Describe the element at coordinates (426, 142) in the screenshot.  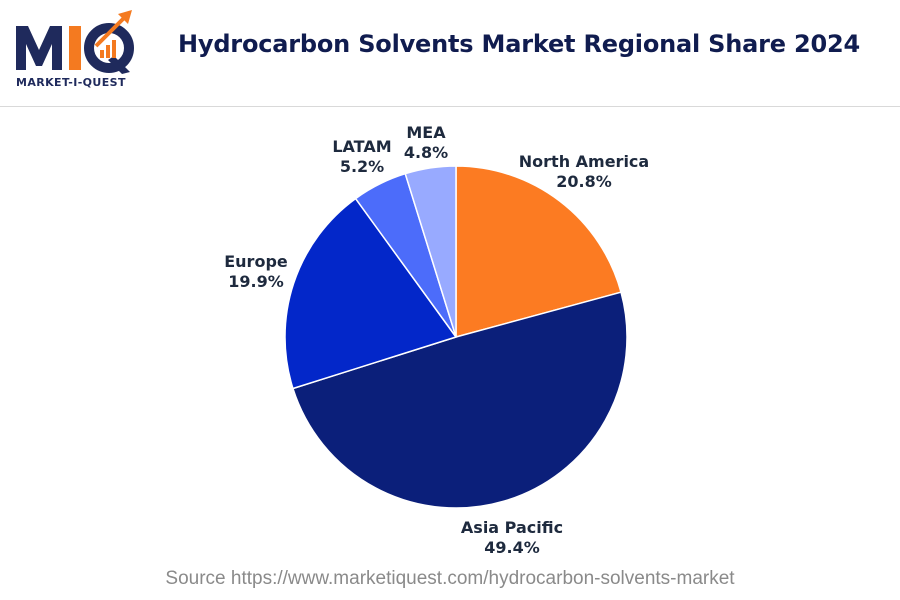
I see `pie-label-mea: MEA 4.8%` at that location.